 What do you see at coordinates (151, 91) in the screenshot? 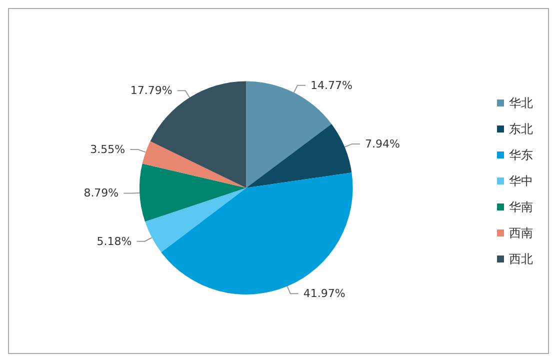
I see `data-label: 17.79%` at bounding box center [151, 91].